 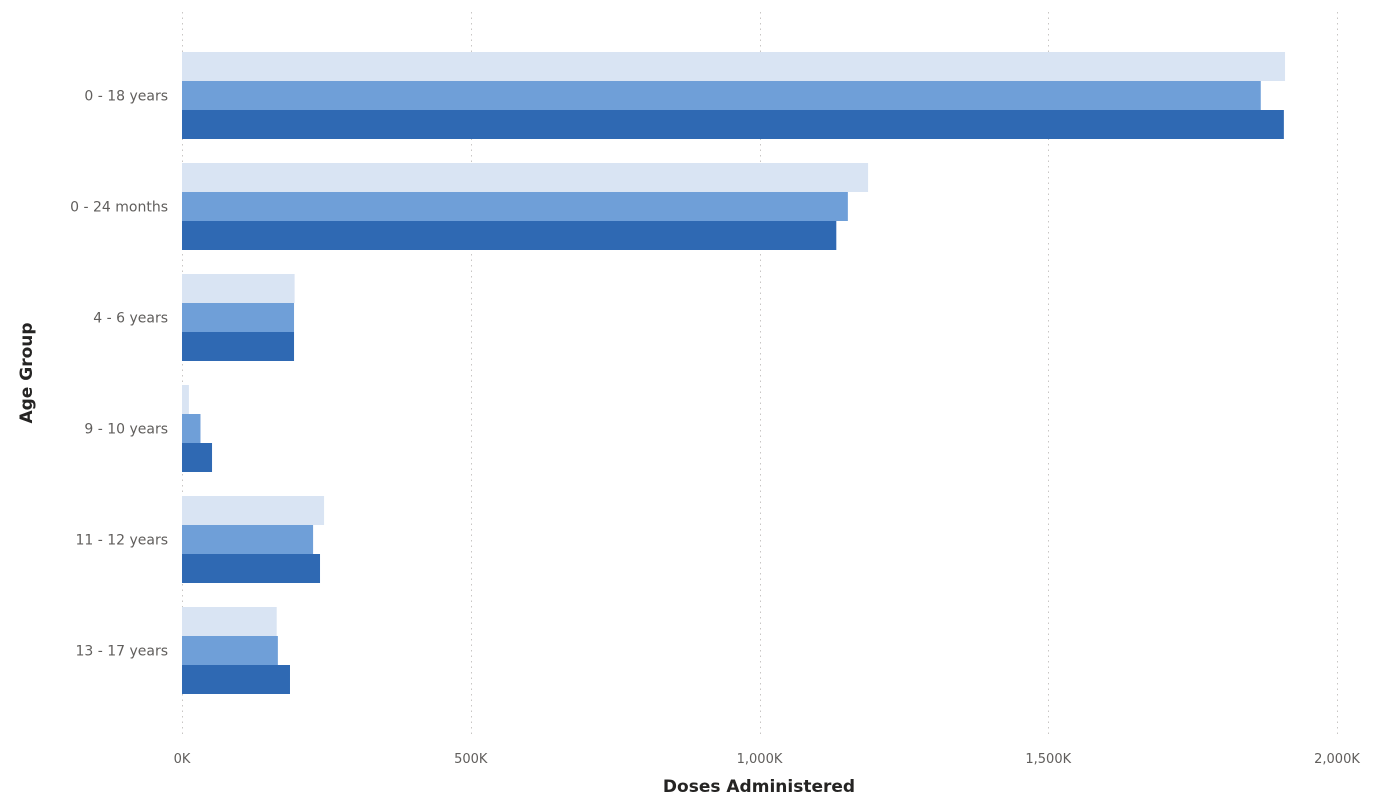 I want to click on x-tick-label: 0K, so click(x=182, y=759).